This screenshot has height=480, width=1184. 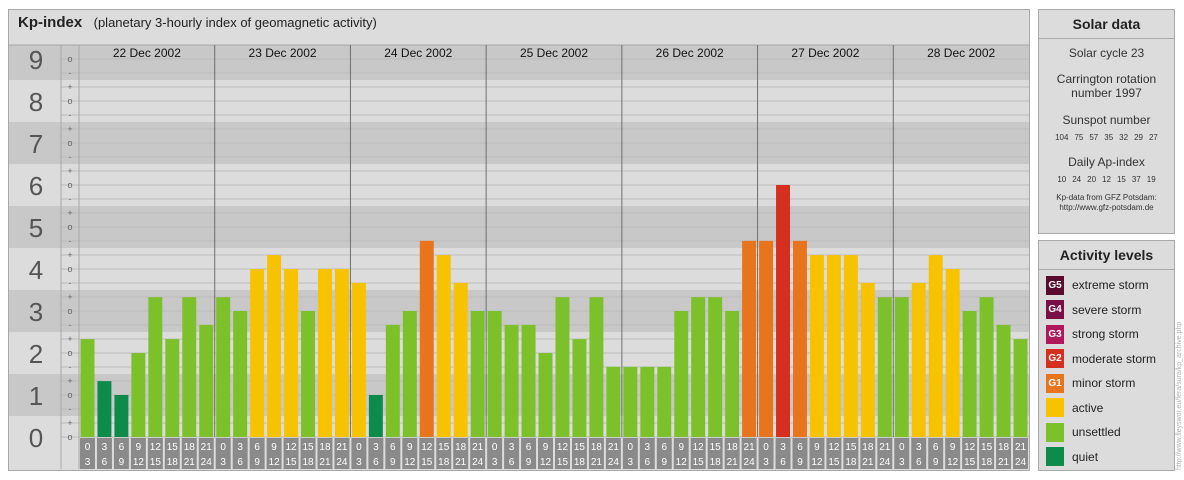 What do you see at coordinates (1107, 309) in the screenshot?
I see `legend-label: severe storm` at bounding box center [1107, 309].